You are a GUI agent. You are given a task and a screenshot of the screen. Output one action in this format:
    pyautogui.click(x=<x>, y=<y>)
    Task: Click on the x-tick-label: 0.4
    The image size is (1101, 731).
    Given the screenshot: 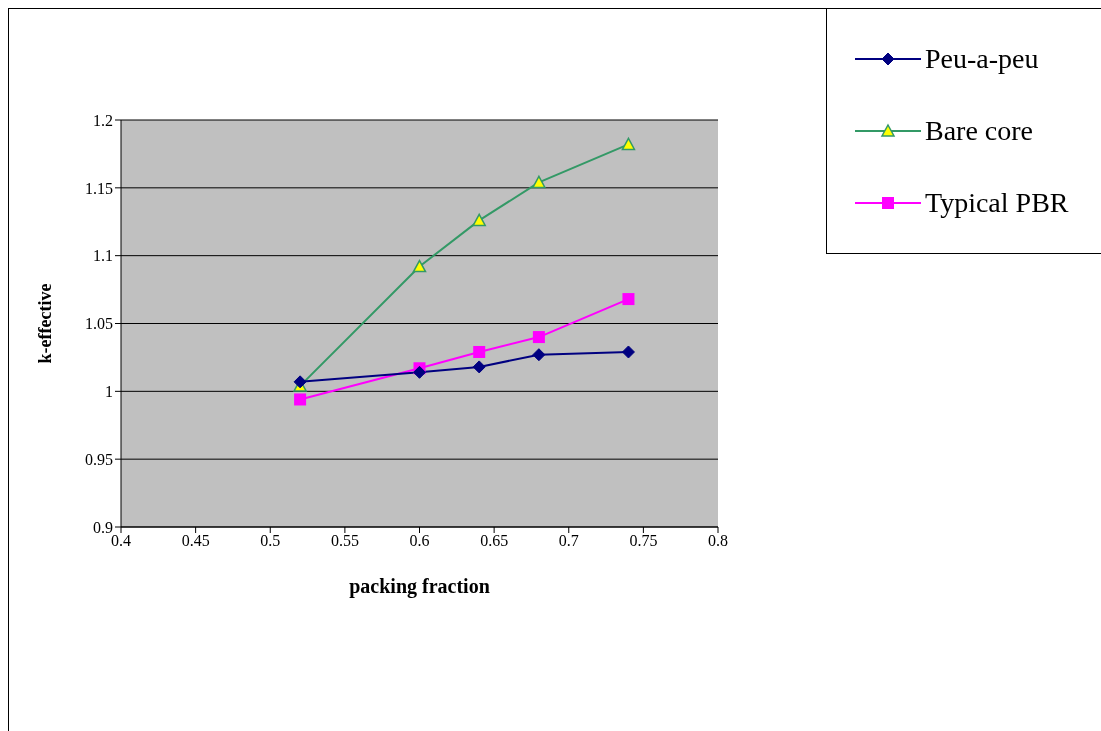 What is the action you would take?
    pyautogui.click(x=121, y=541)
    